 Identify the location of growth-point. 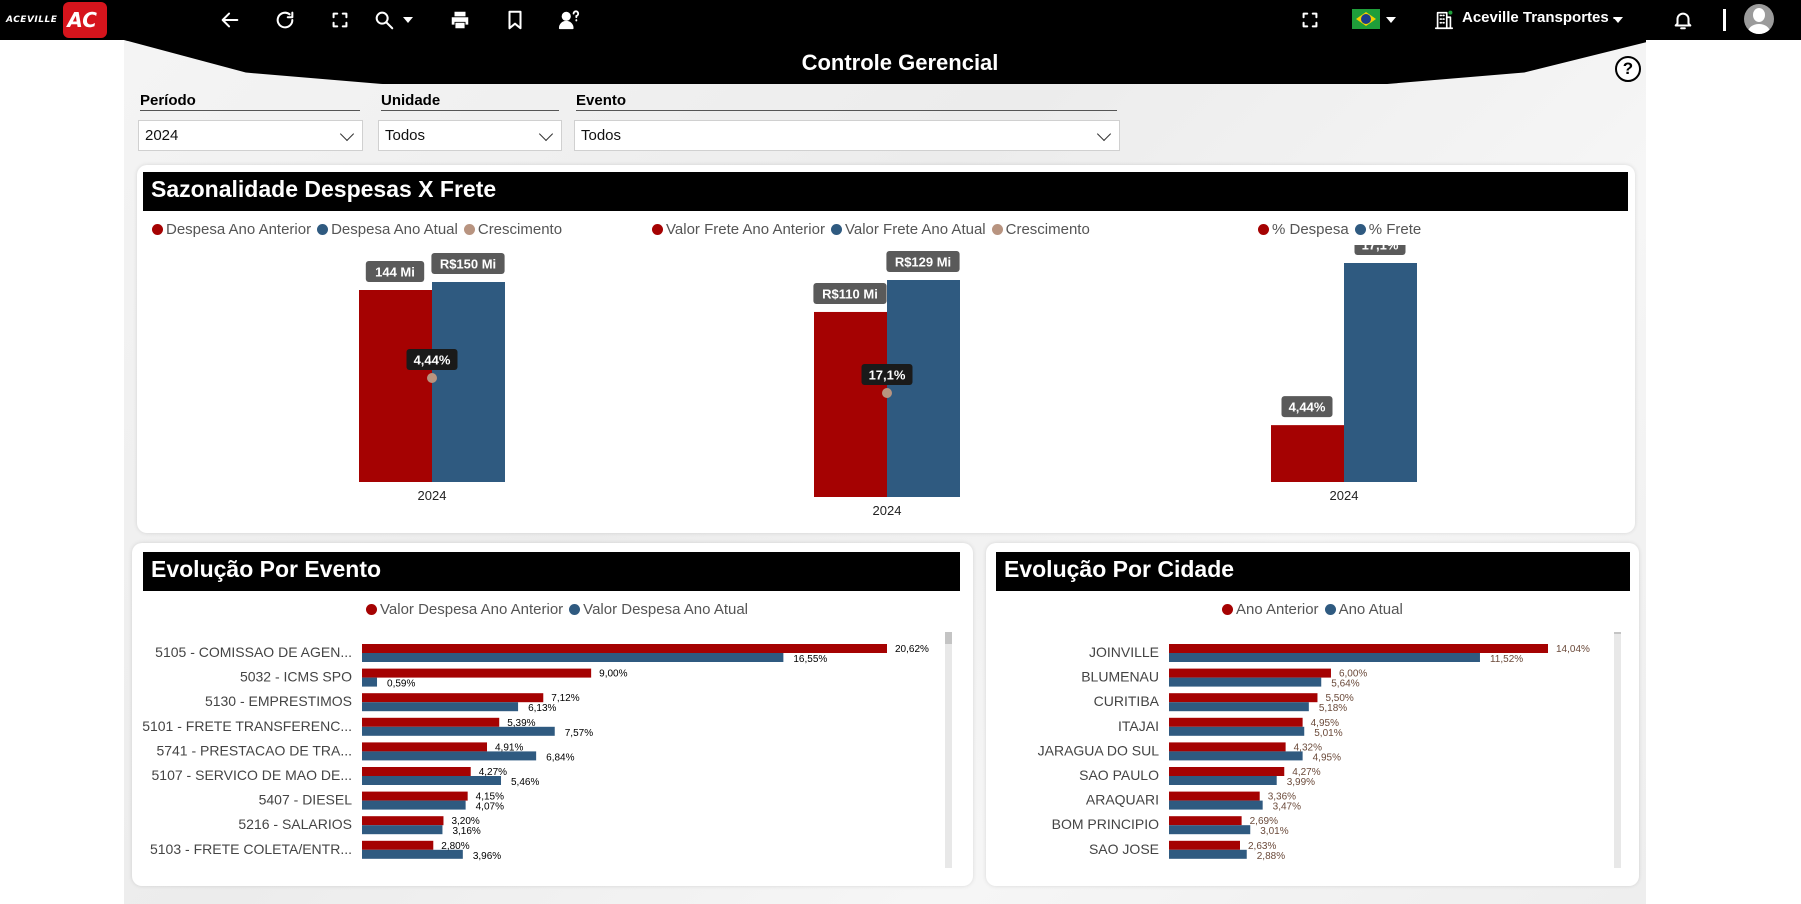
(887, 393).